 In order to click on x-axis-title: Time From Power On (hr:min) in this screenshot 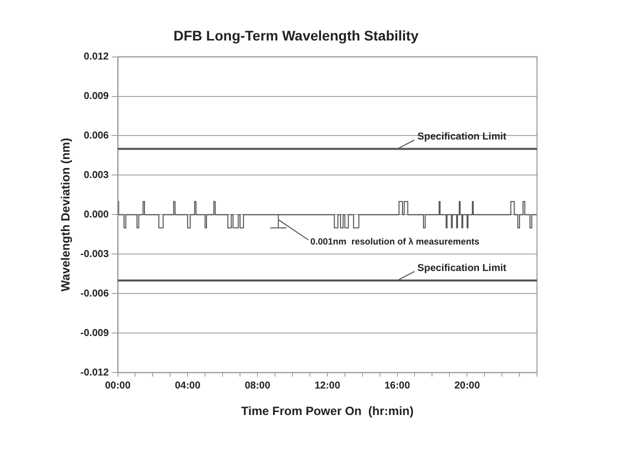, I will do `click(327, 411)`.